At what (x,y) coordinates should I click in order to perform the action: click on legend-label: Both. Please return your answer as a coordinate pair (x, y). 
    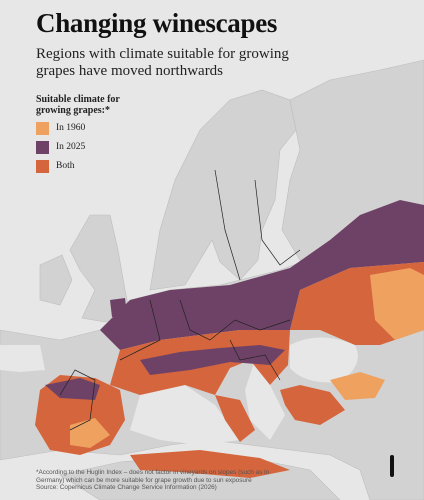
    Looking at the image, I should click on (65, 166).